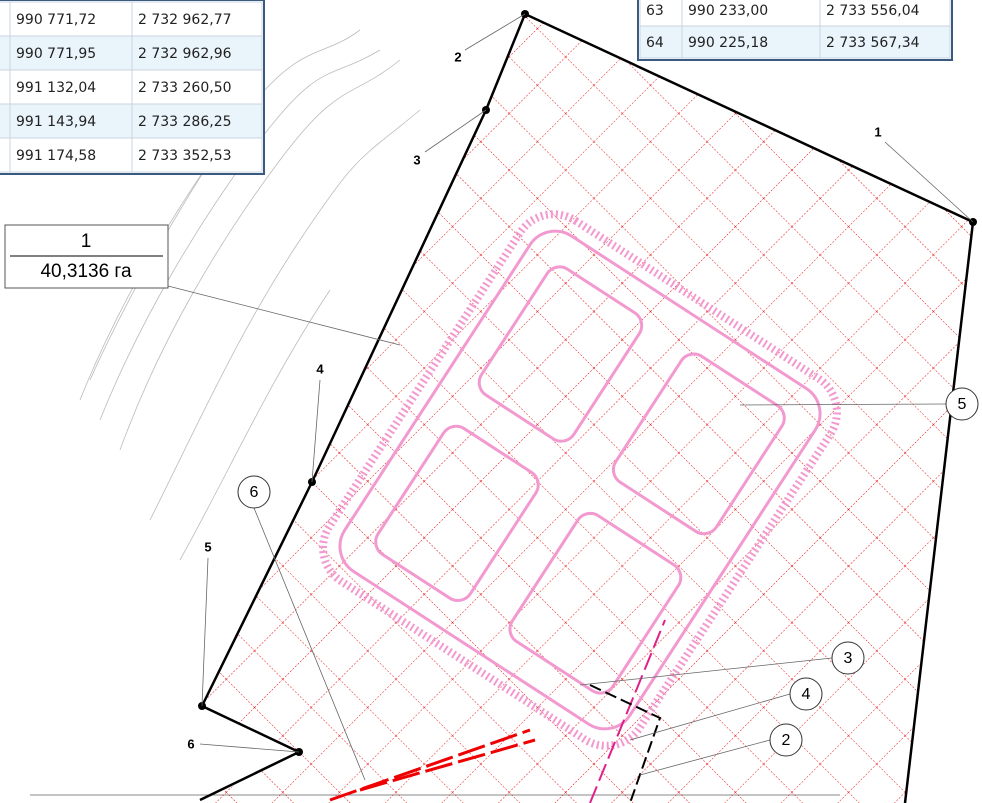 The image size is (982, 803). Describe the element at coordinates (254, 492) in the screenshot. I see `callout-label: 6` at that location.